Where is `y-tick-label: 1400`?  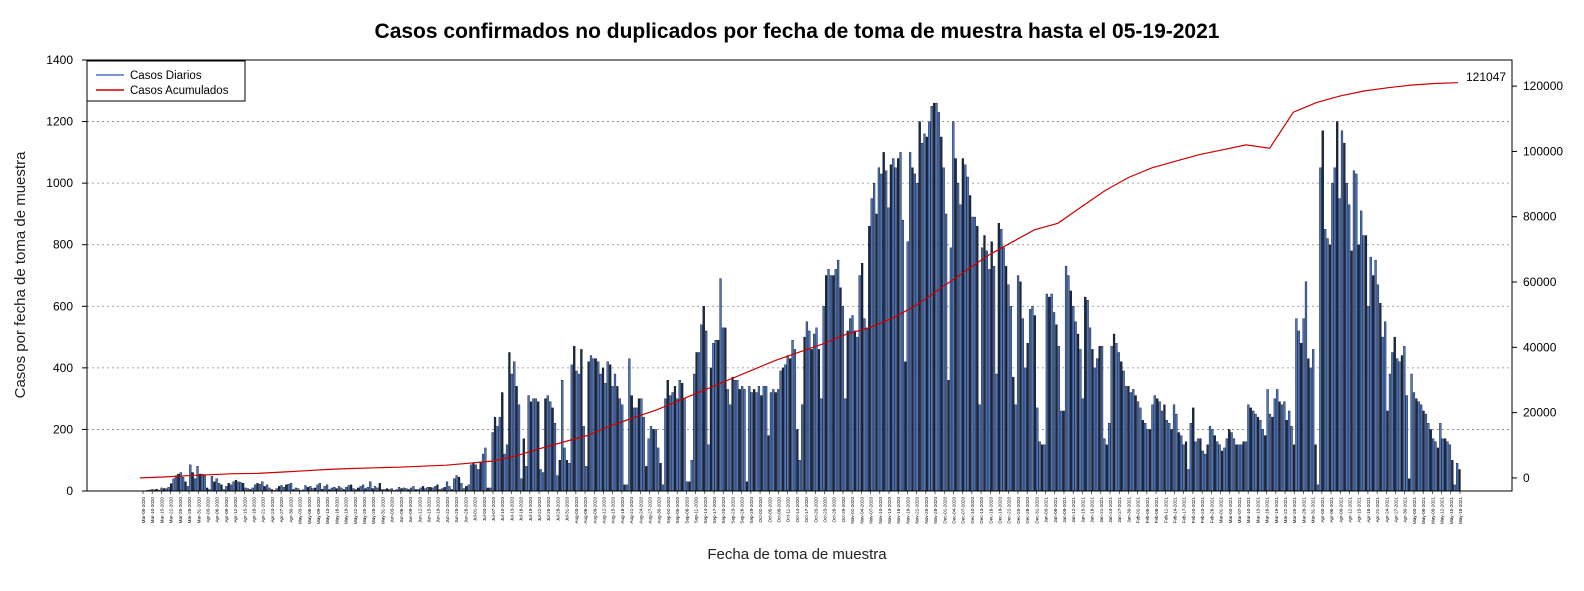
y-tick-label: 1400 is located at coordinates (59, 60).